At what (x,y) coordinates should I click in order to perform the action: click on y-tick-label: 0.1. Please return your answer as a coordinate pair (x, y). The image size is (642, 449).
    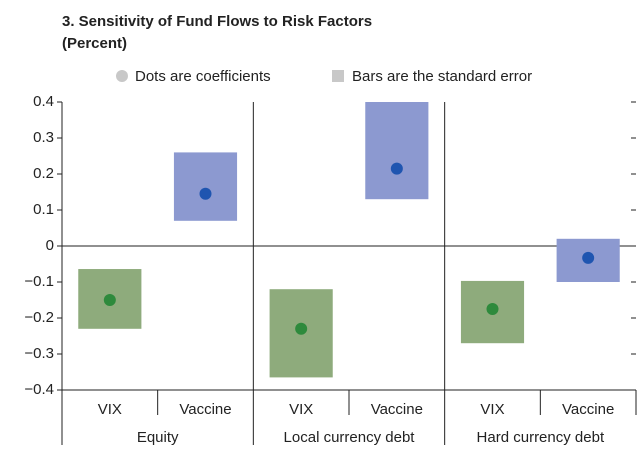
    Looking at the image, I should click on (43, 209).